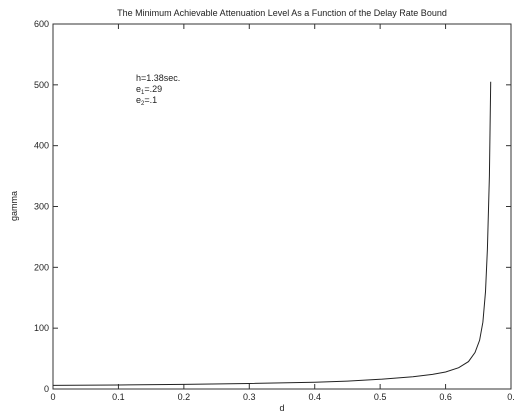 Image resolution: width=515 pixels, height=414 pixels. I want to click on x-tick-label: 0.3, so click(249, 397).